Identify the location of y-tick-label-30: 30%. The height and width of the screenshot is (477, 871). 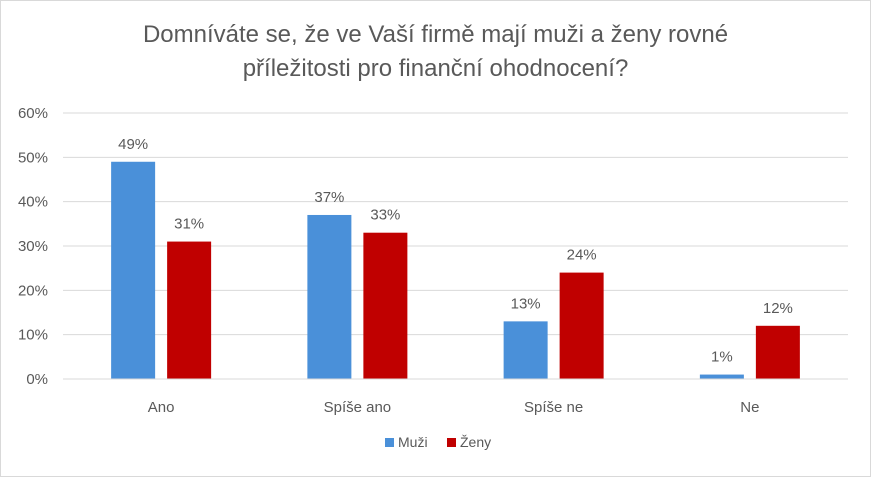
(33, 246).